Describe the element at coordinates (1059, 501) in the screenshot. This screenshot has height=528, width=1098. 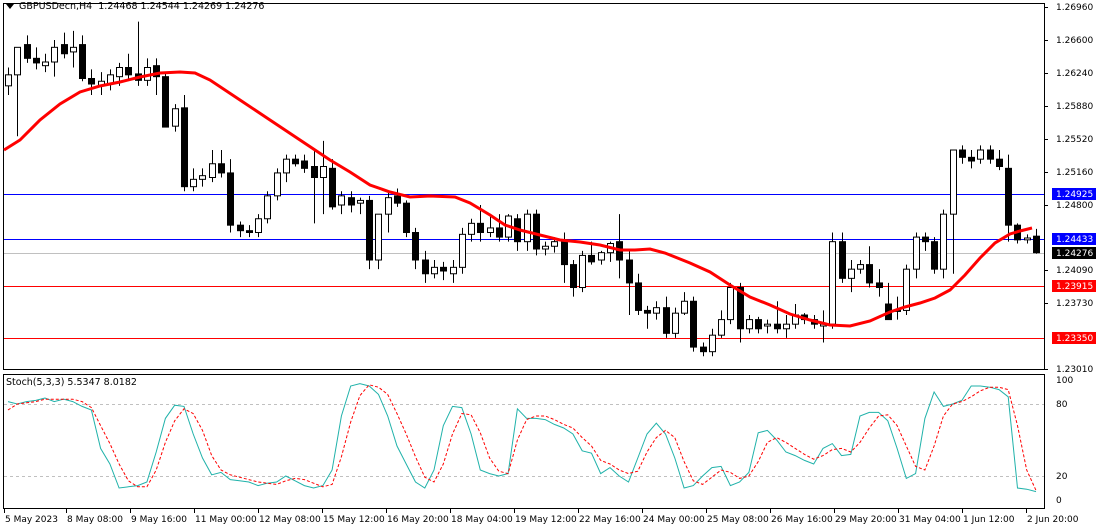
I see `stoch-tick-label: 0` at that location.